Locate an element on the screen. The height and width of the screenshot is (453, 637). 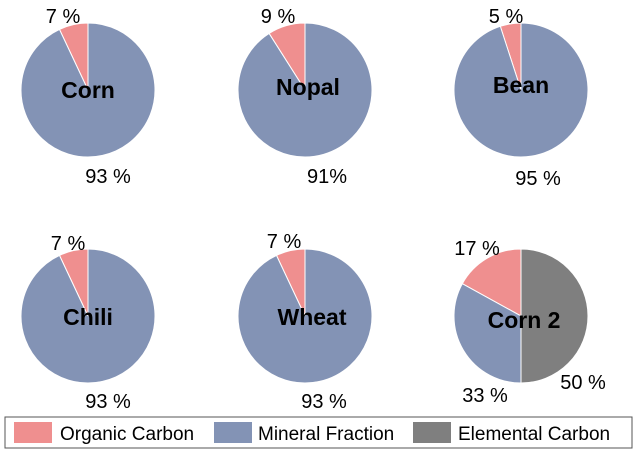
slice-corn-mineral-fraction is located at coordinates (88, 90).